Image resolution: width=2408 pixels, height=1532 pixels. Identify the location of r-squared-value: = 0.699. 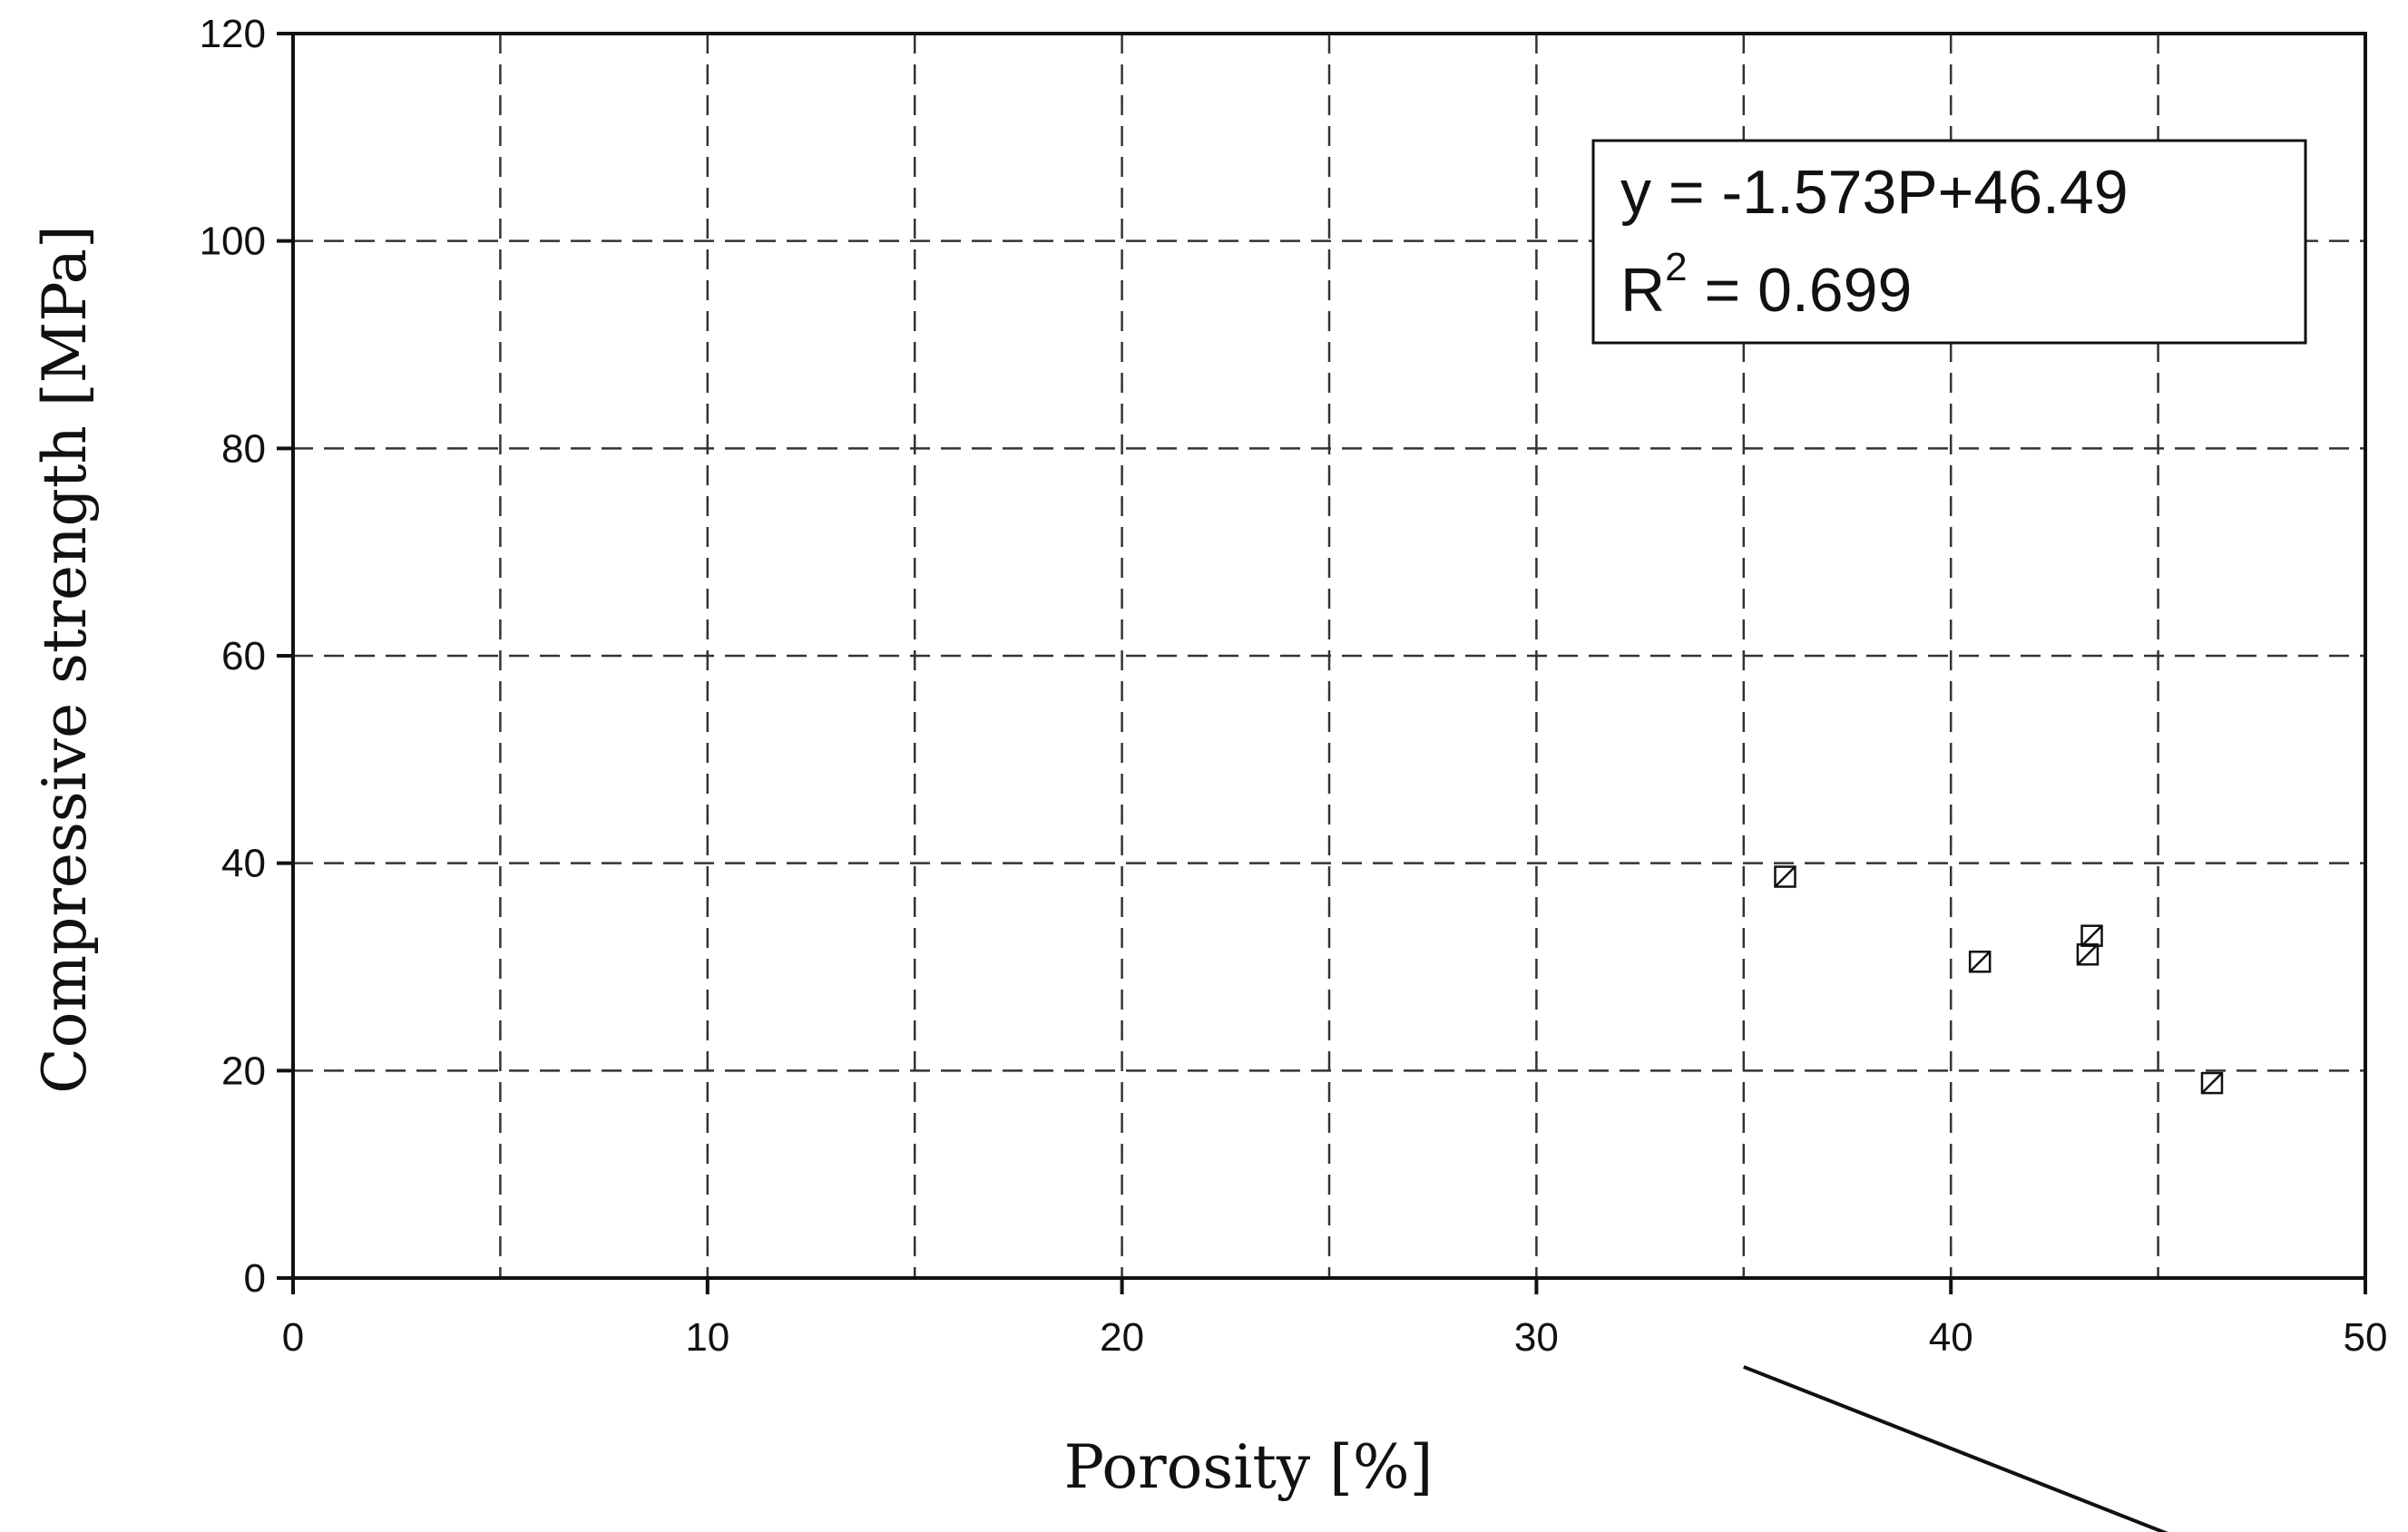
(1801, 290).